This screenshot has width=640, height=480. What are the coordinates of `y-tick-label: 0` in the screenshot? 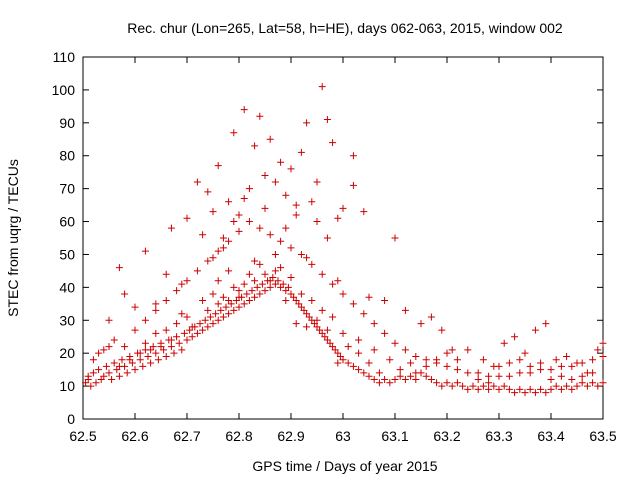 It's located at (71, 419).